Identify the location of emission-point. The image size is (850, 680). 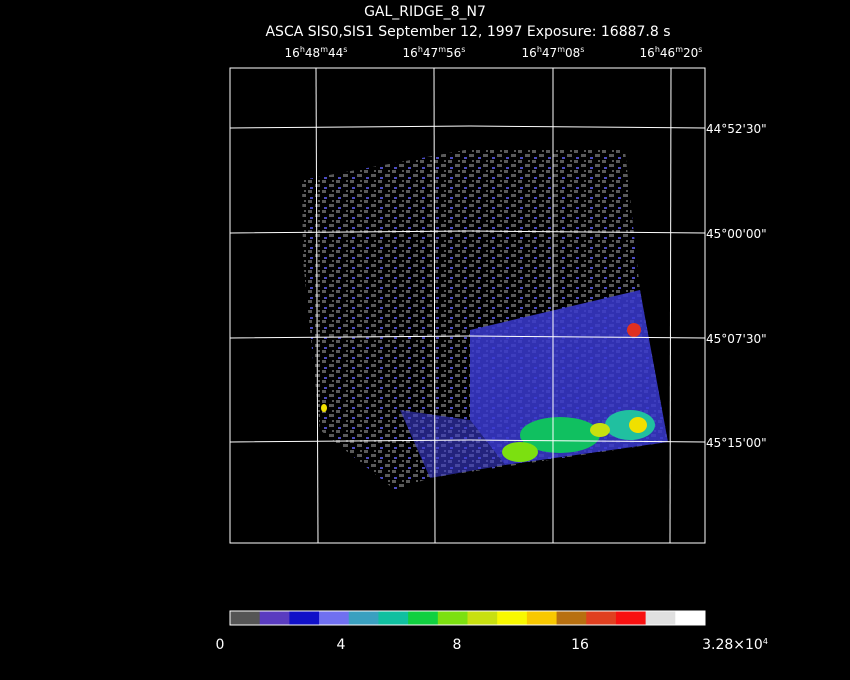
(324, 408).